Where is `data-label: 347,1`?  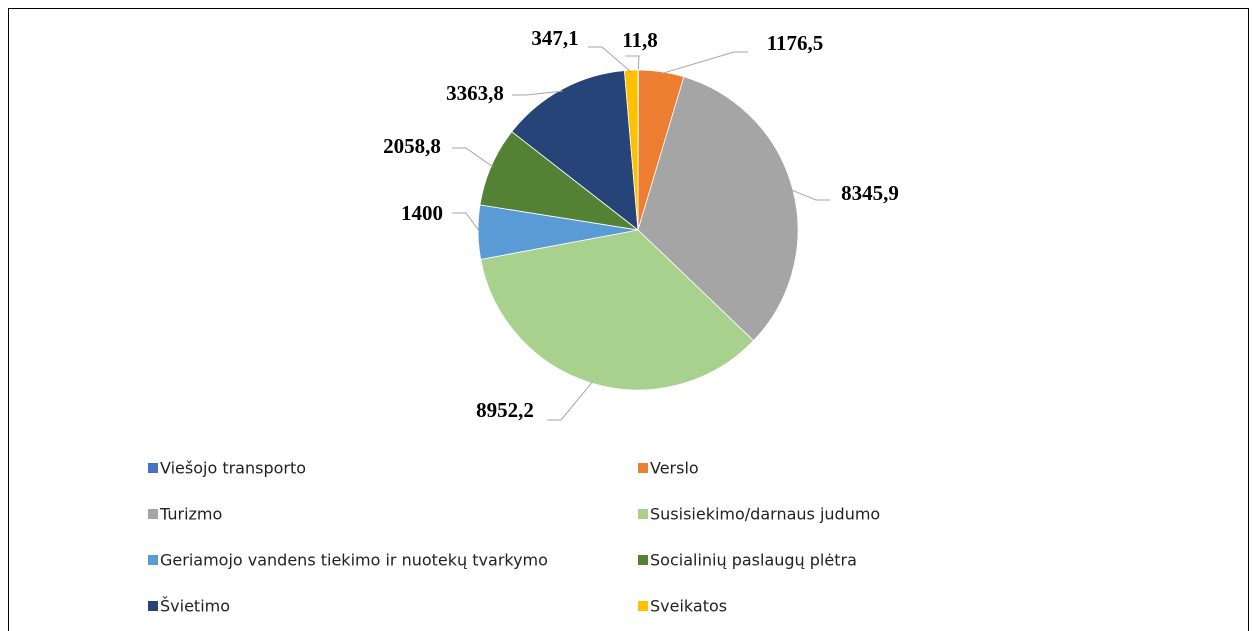
data-label: 347,1 is located at coordinates (554, 38).